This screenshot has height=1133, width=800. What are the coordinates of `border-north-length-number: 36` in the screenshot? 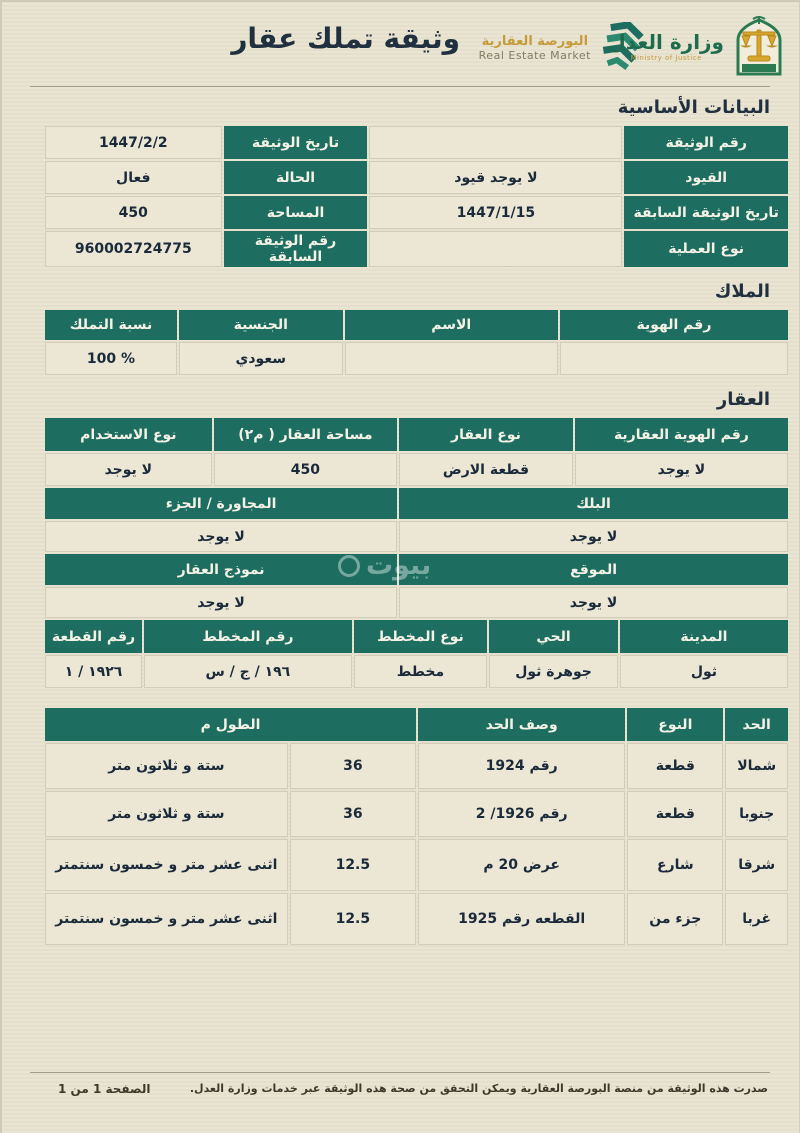 It's located at (353, 766).